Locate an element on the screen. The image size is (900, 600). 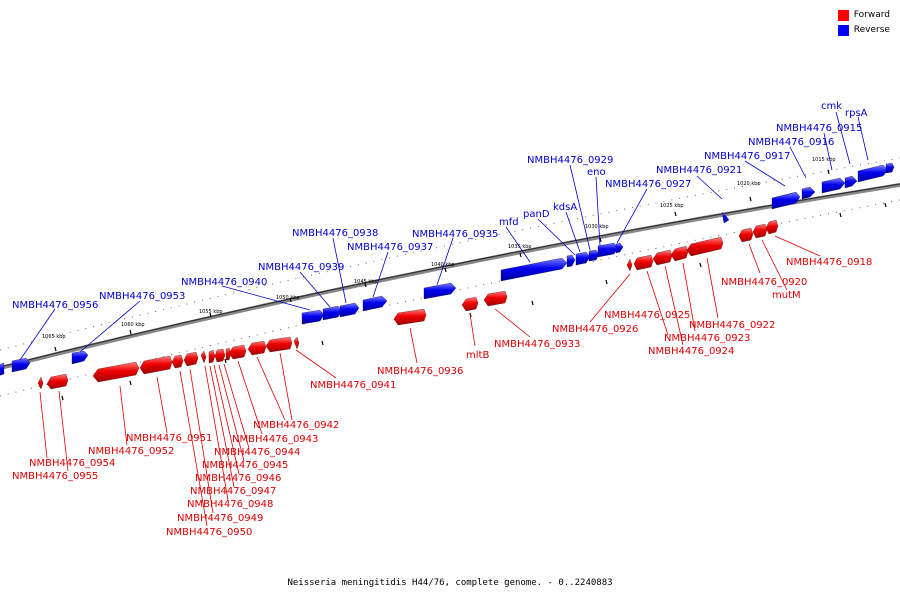
gene-label-NMBH4476_0921: NMBH4476_0921 is located at coordinates (699, 170).